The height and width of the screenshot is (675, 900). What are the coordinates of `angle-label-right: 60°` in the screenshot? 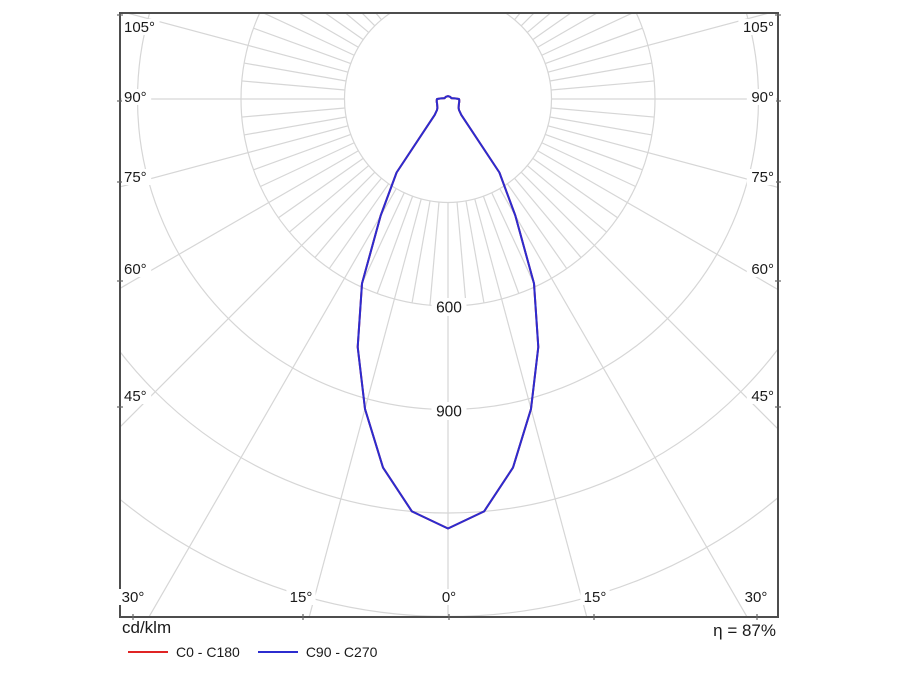 It's located at (762, 269).